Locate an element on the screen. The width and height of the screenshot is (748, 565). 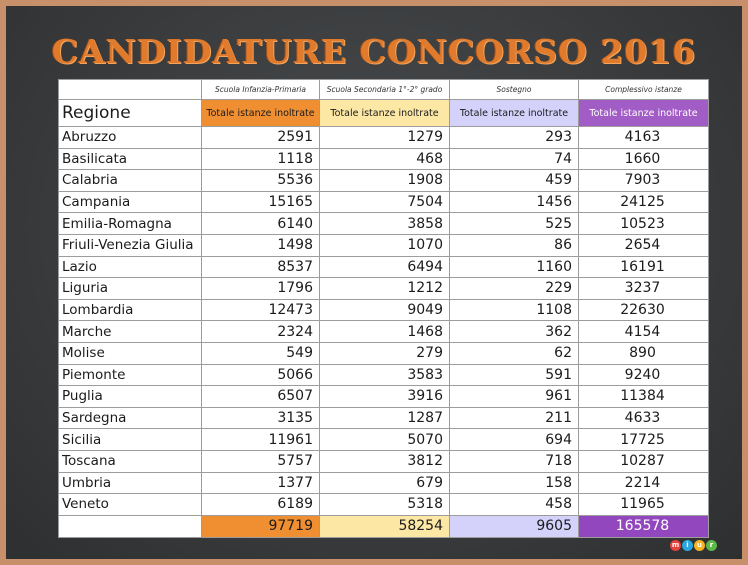
value-cell-secondaria: 679 is located at coordinates (384, 483).